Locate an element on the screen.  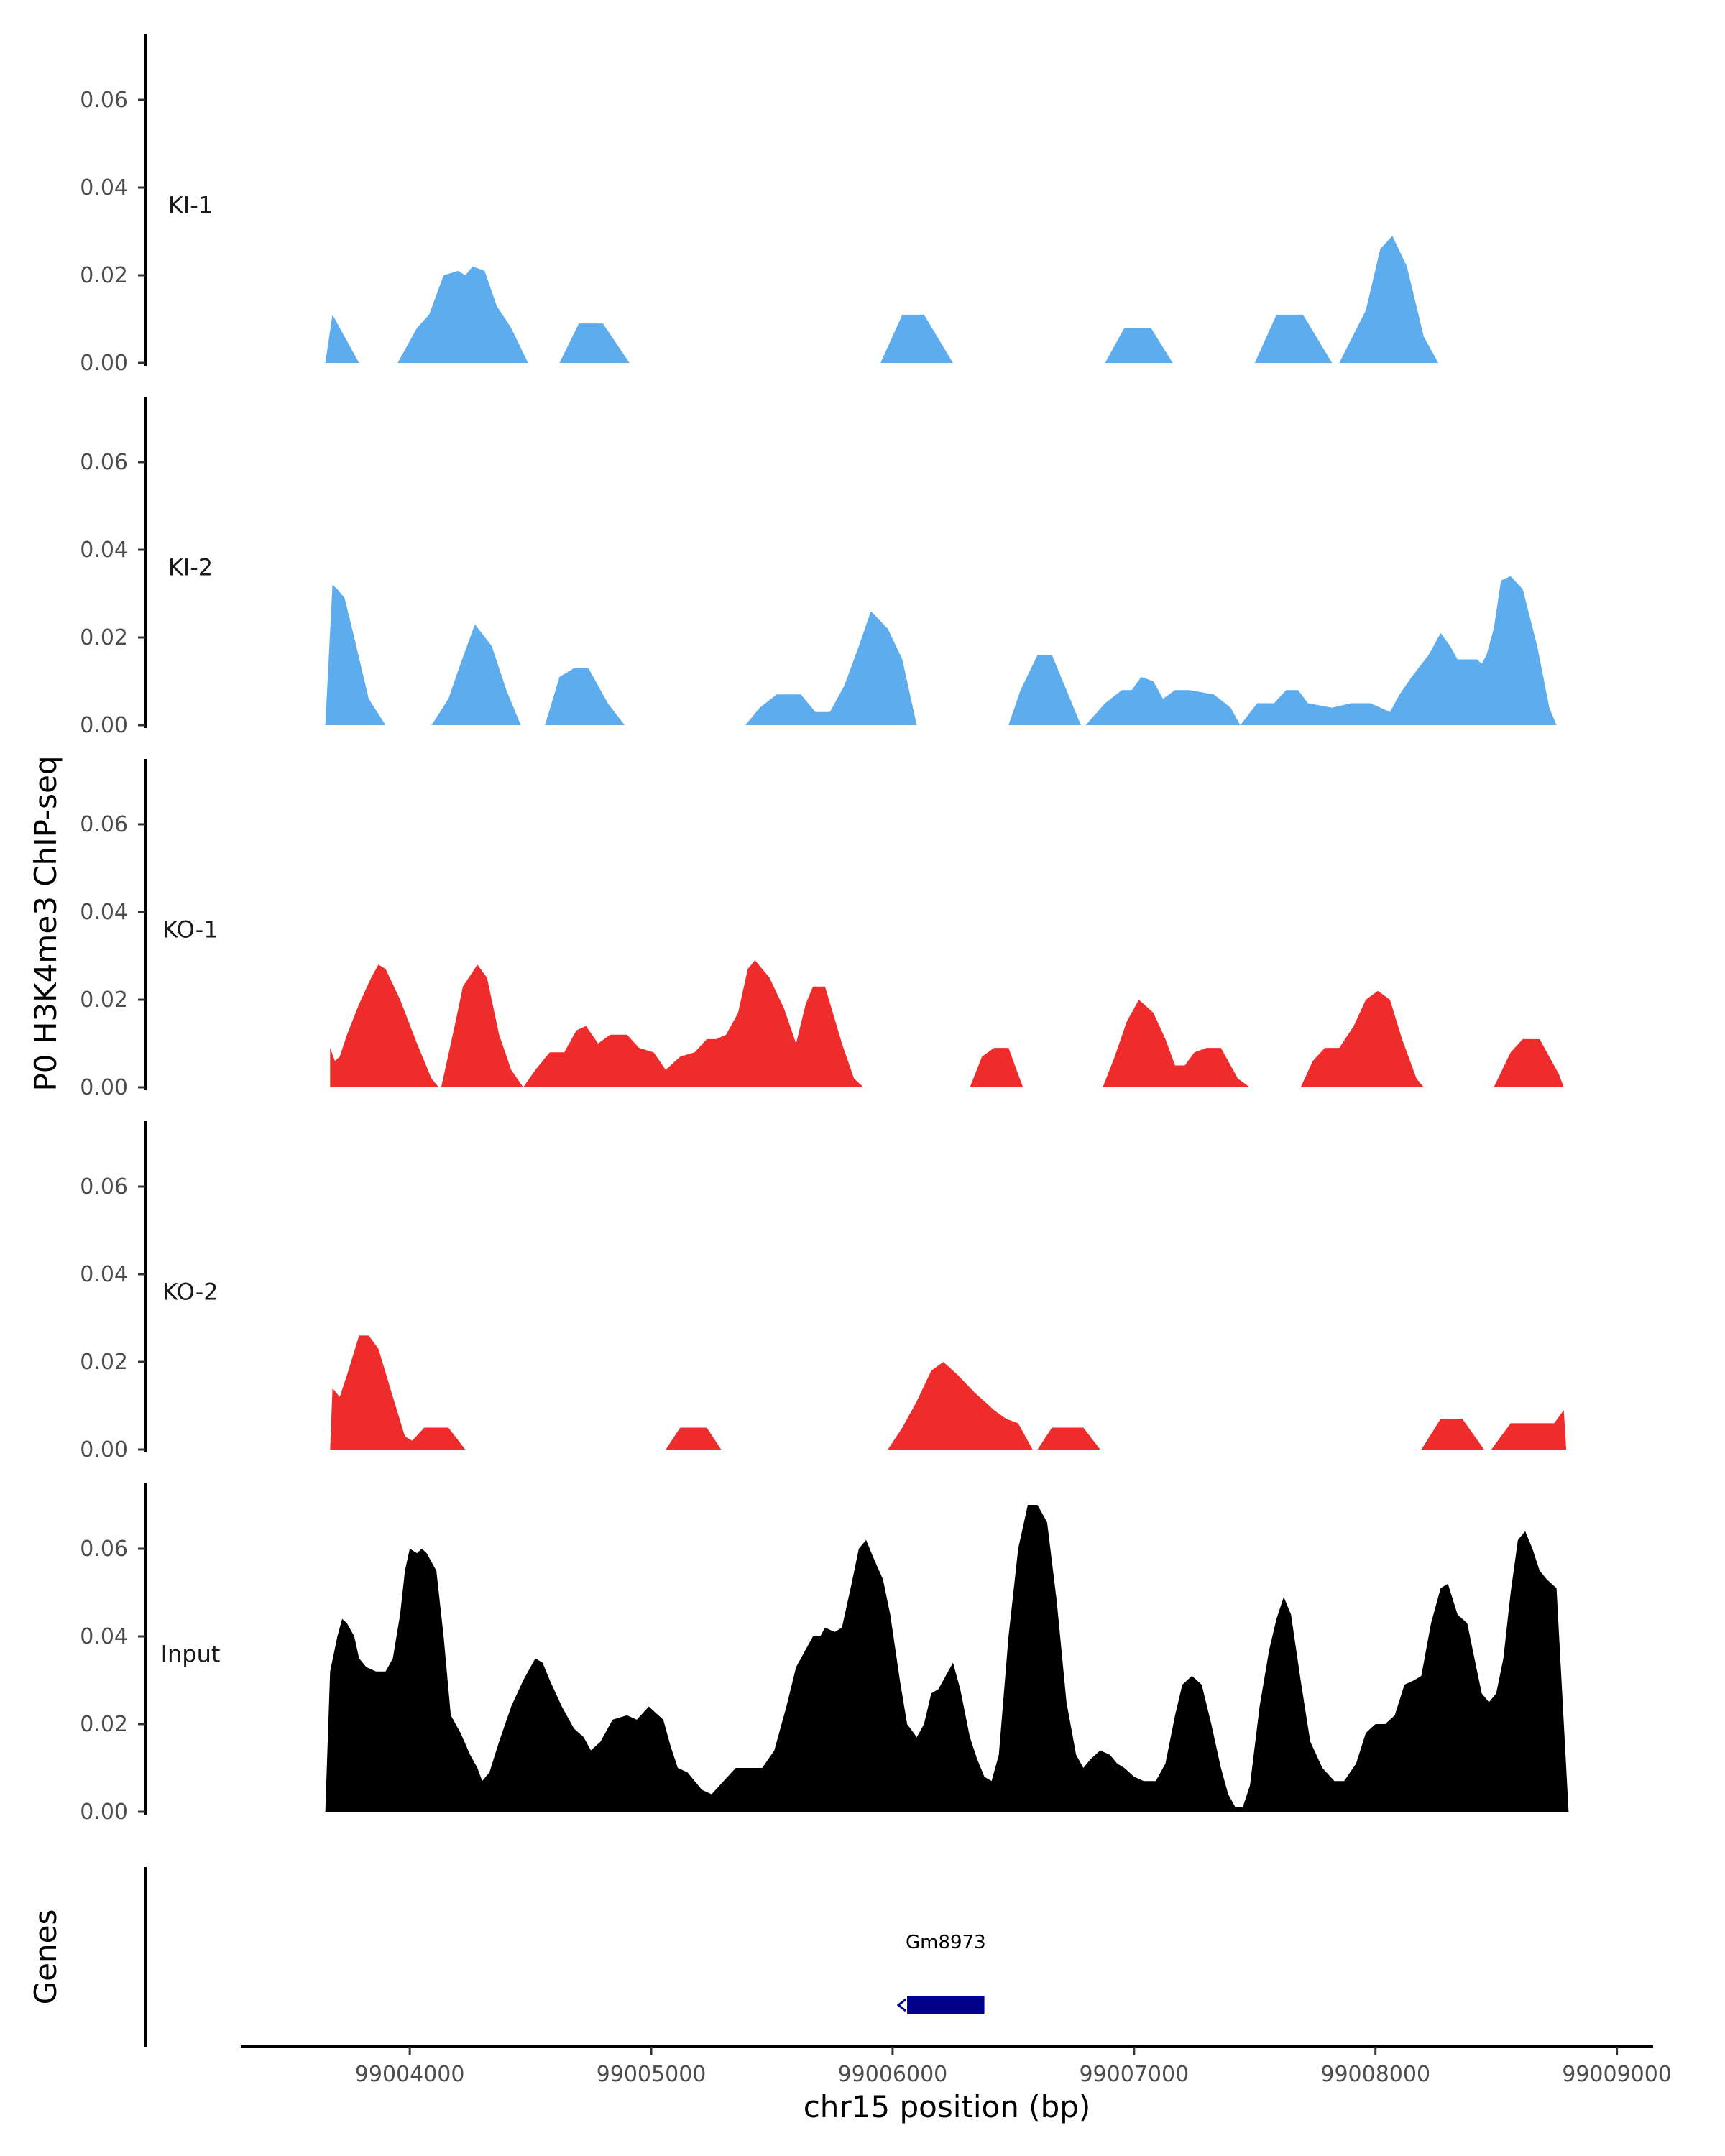
y-tick-label-ko-1: 0.06 is located at coordinates (104, 824).